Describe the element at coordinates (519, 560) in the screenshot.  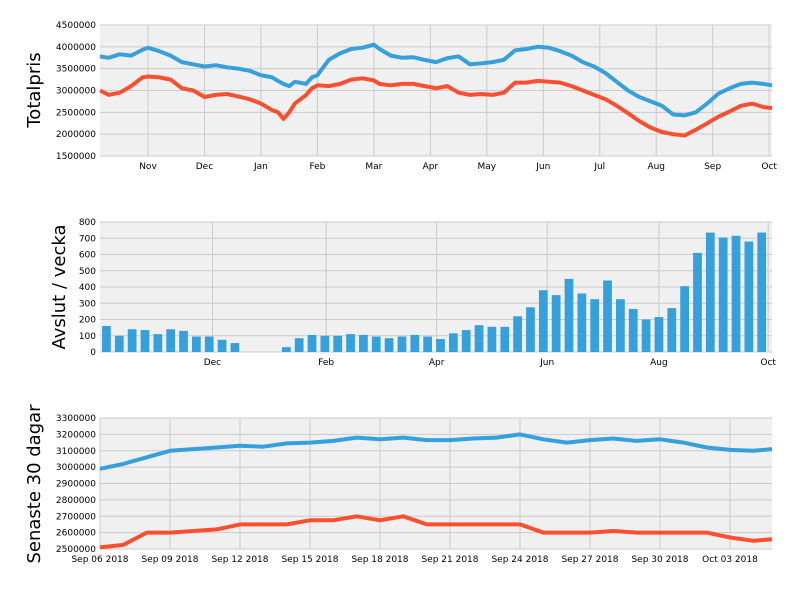
I see `x-tick-label: Sep 24 2018` at that location.